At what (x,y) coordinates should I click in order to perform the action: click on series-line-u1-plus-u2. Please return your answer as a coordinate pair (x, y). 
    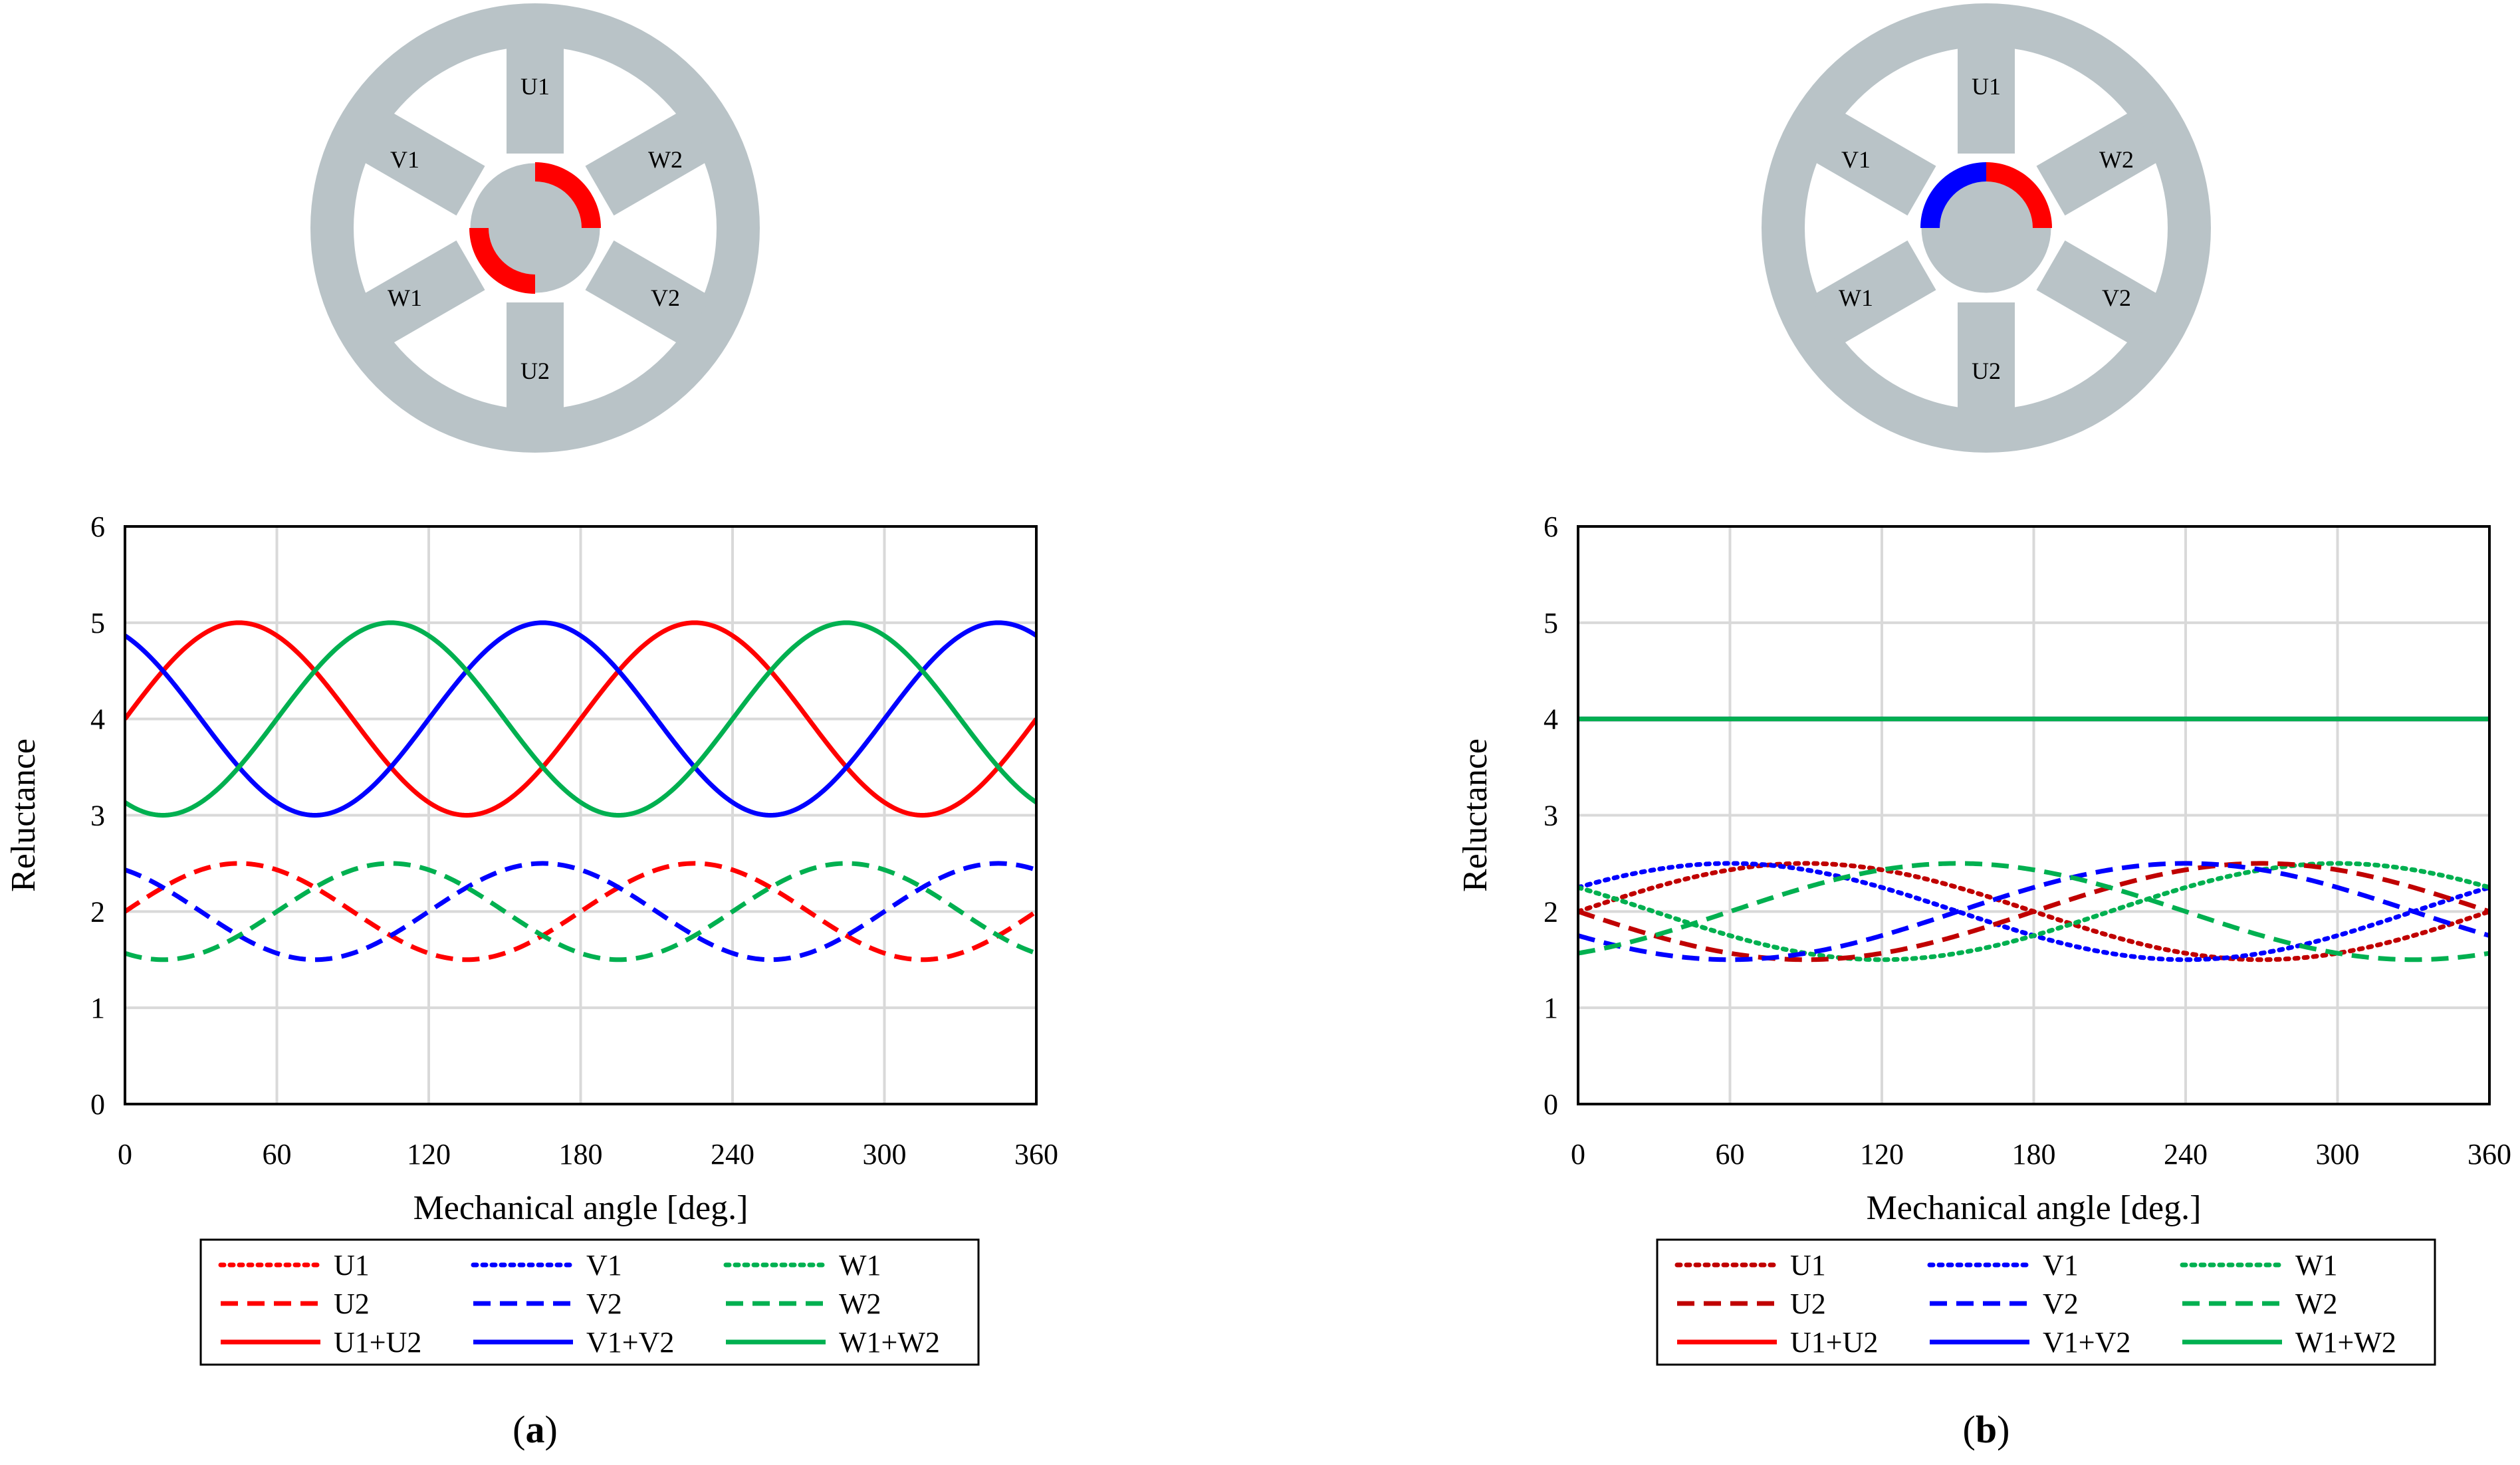
    Looking at the image, I should click on (580, 719).